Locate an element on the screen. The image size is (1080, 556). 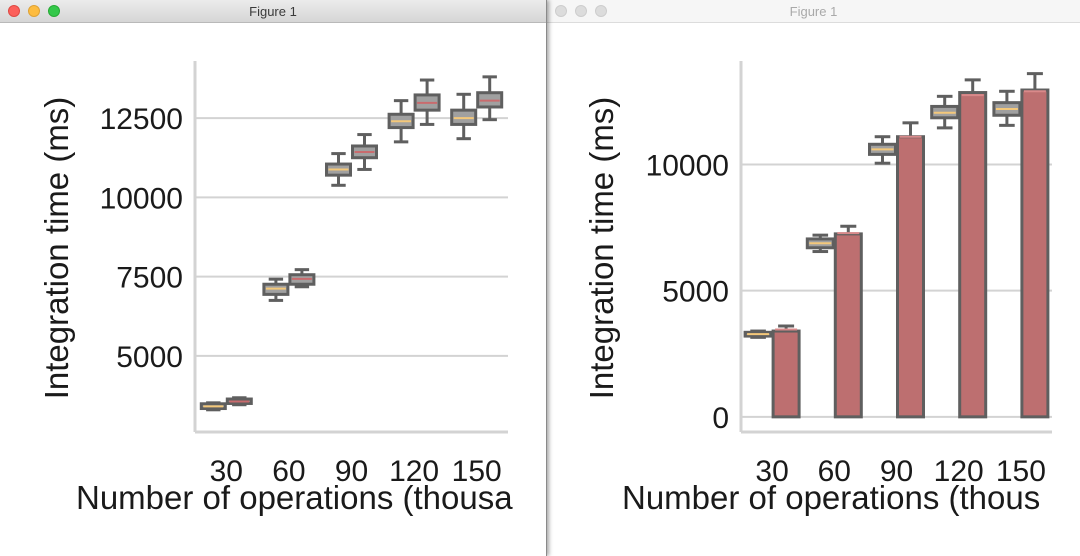
x-axis-label: Number of operations (thous is located at coordinates (831, 497).